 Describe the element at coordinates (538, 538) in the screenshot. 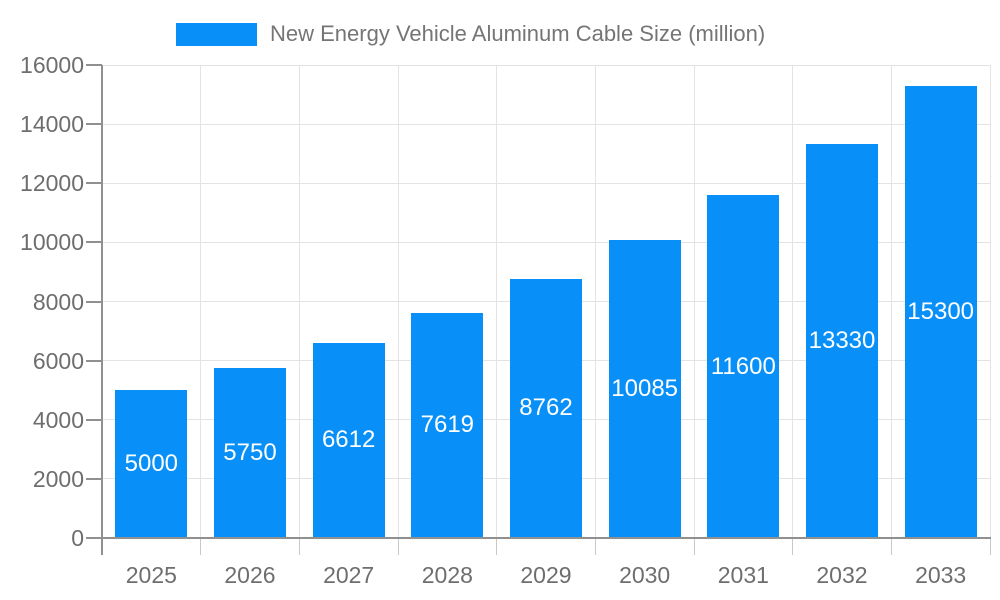

I see `x-axis-line` at that location.